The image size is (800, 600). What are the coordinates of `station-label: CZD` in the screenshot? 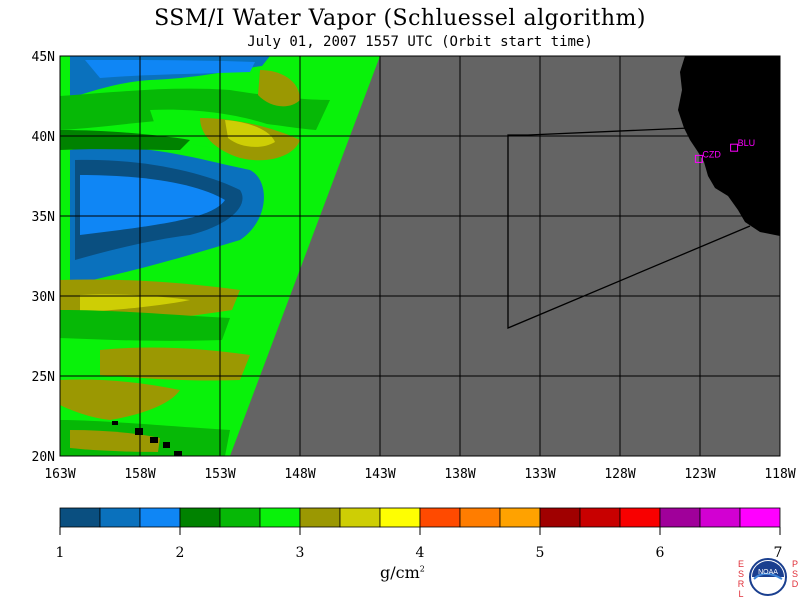 It's located at (711, 154).